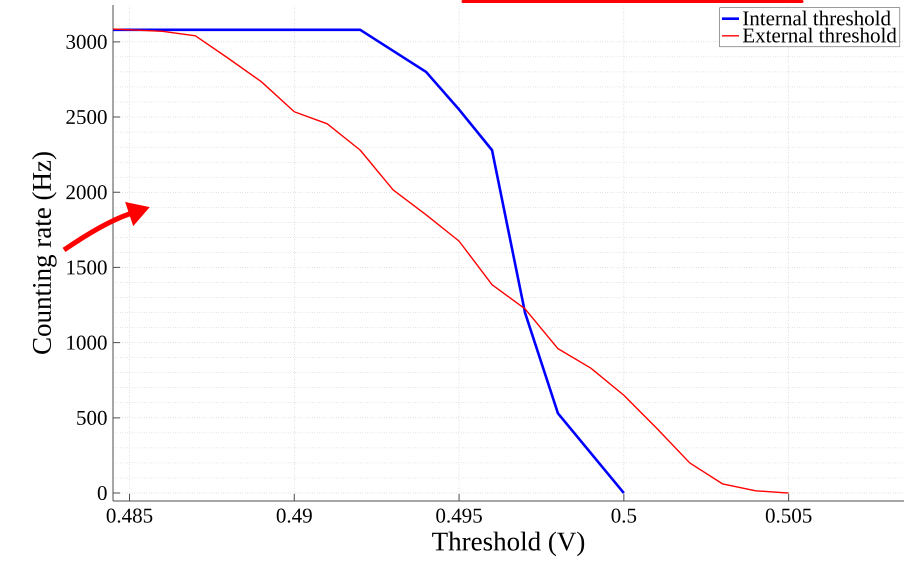  Describe the element at coordinates (294, 515) in the screenshot. I see `x-tick-label: 0.49` at that location.